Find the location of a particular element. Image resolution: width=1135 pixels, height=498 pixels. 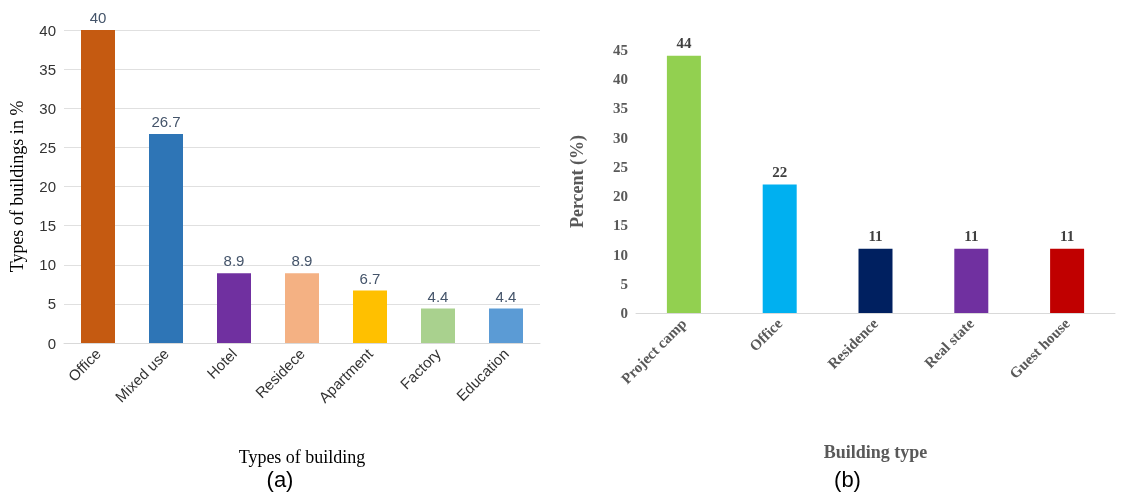

x-axis-title: Types of building is located at coordinates (302, 457).